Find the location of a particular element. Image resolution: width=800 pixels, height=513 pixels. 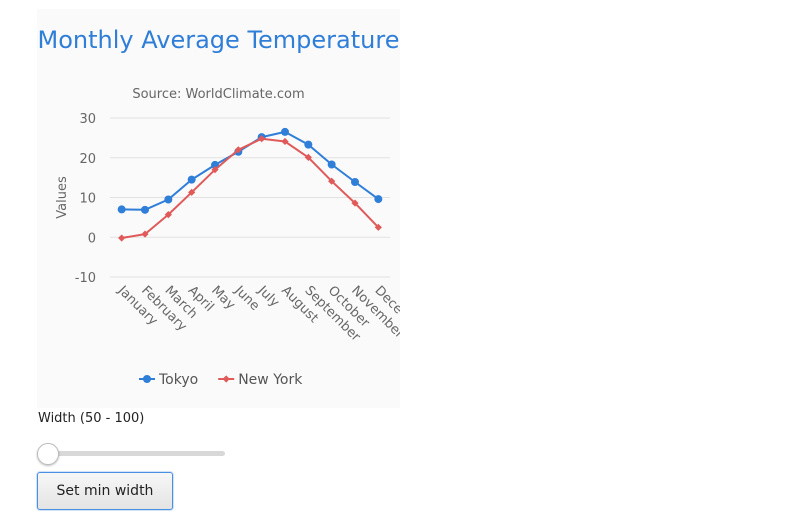

legend-label: Tokyo is located at coordinates (178, 380).